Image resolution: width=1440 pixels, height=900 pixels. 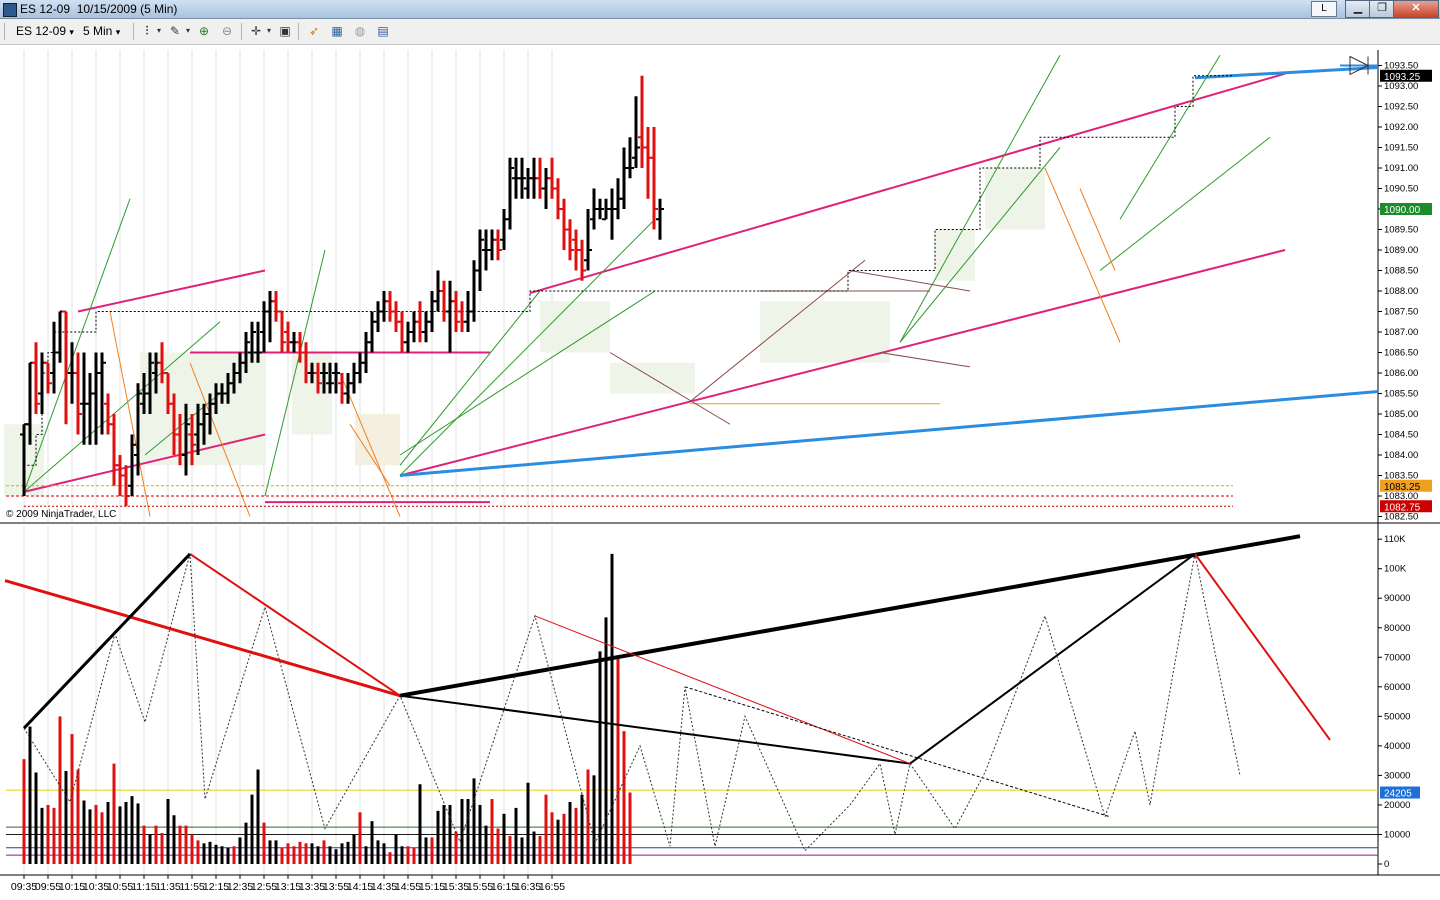 I want to click on interval-label: 5 Min, so click(x=98, y=31).